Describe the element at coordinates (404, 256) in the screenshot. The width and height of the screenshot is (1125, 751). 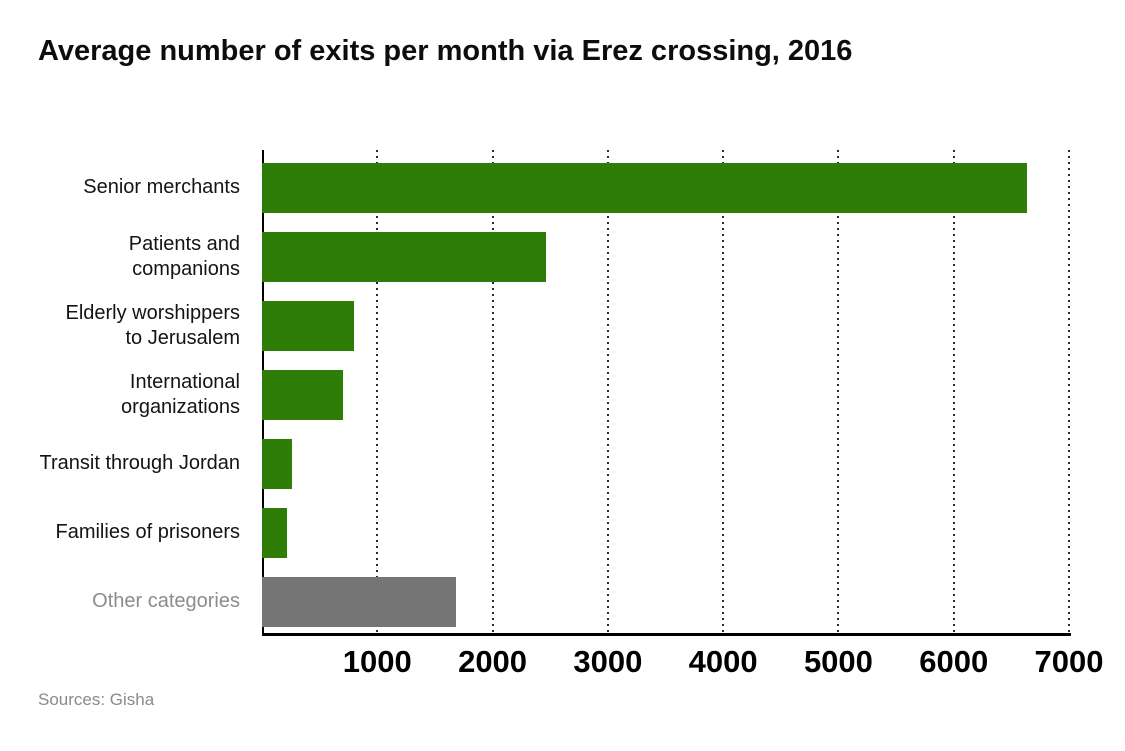
I see `bar-patients-and-companions` at that location.